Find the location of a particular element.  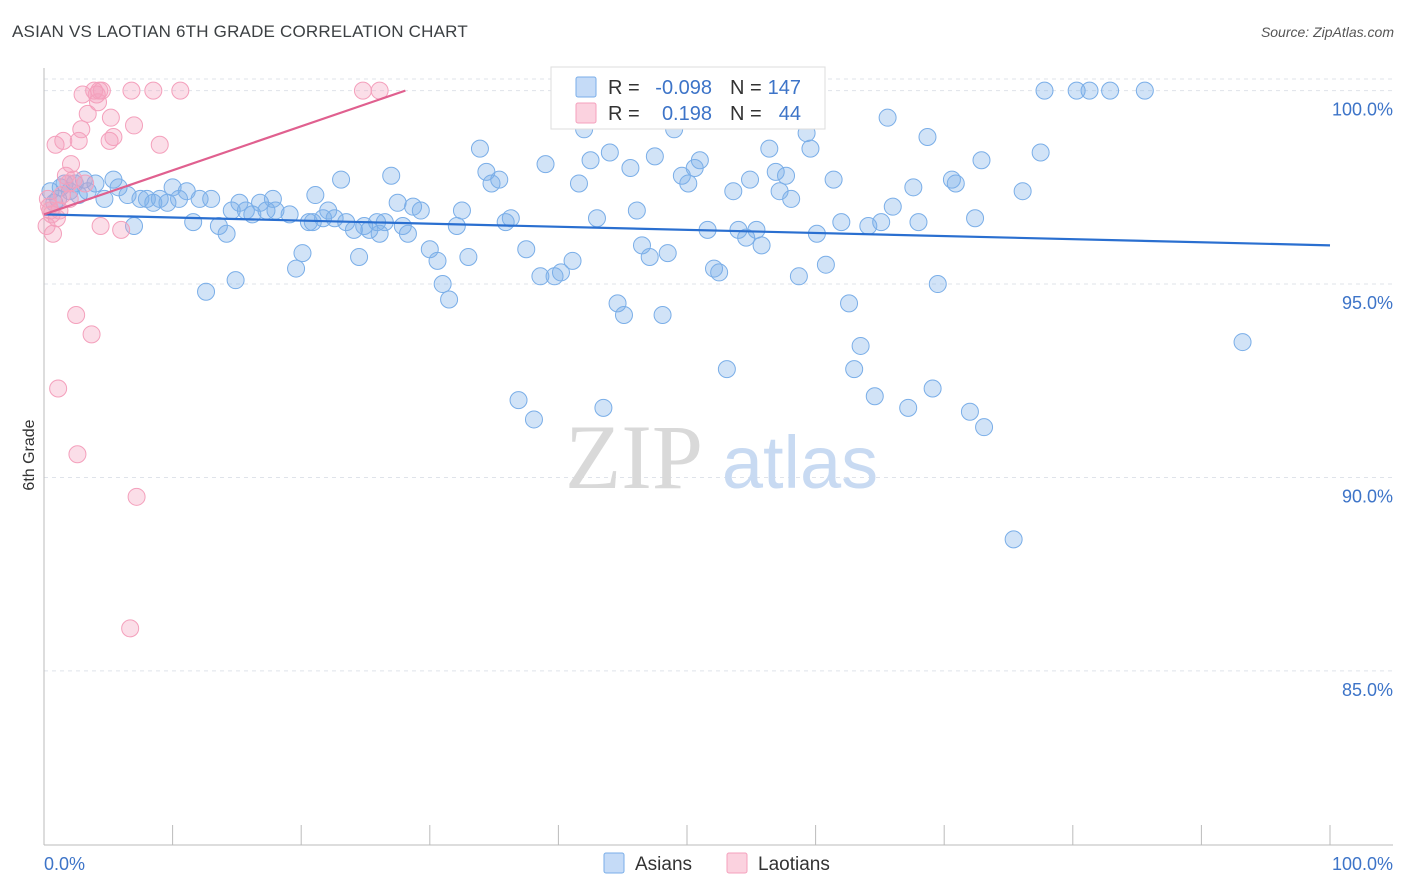

legend-r-label-1: R = is located at coordinates (624, 88).